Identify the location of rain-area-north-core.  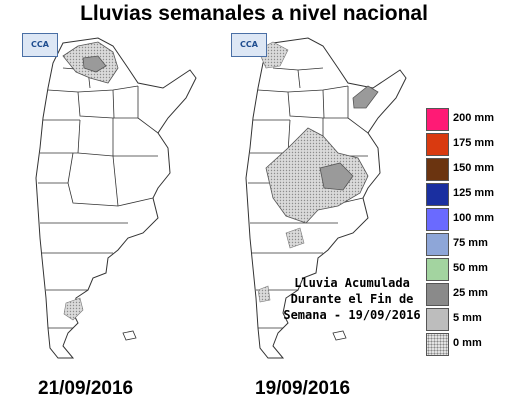
(94, 64).